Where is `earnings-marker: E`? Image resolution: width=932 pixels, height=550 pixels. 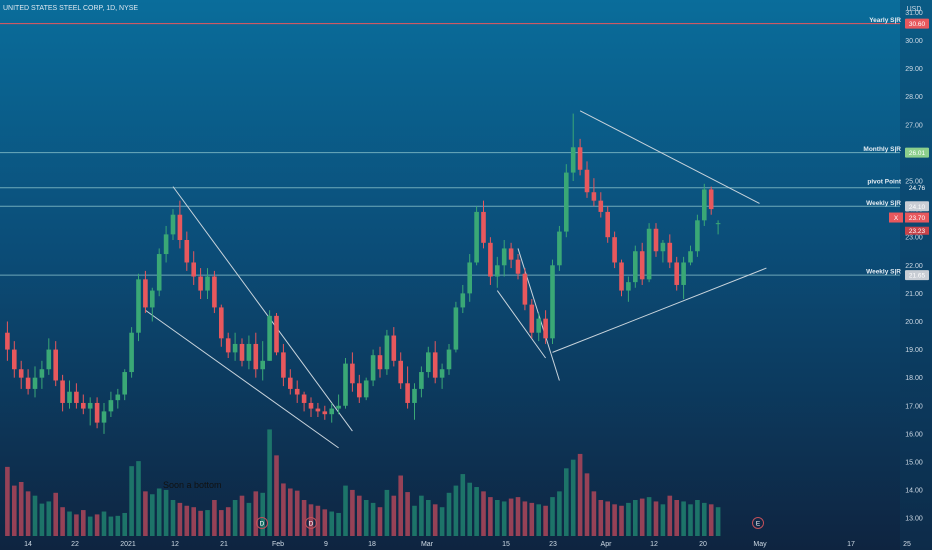 earnings-marker: E is located at coordinates (758, 523).